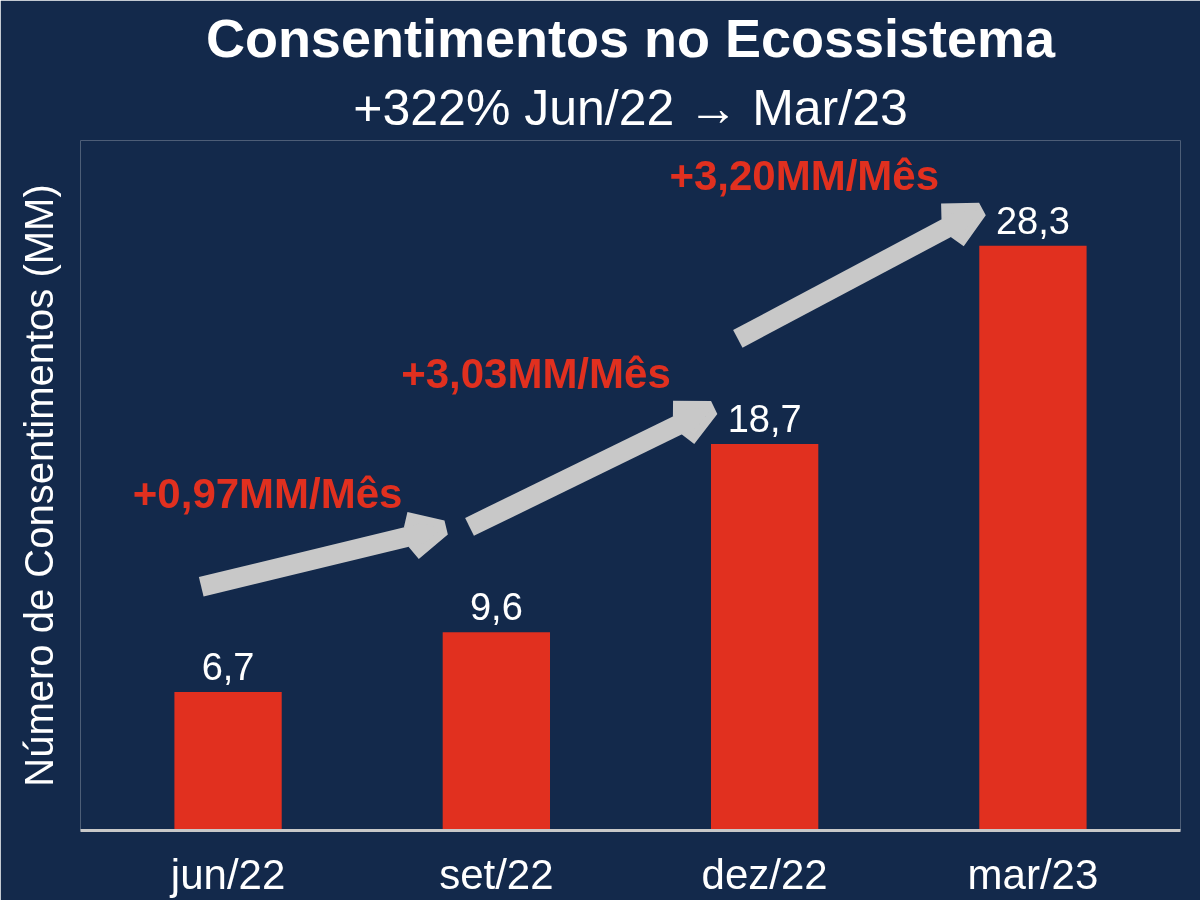 Image resolution: width=1200 pixels, height=900 pixels. I want to click on chart-title: Consentimentos no Ecossistema, so click(631, 37).